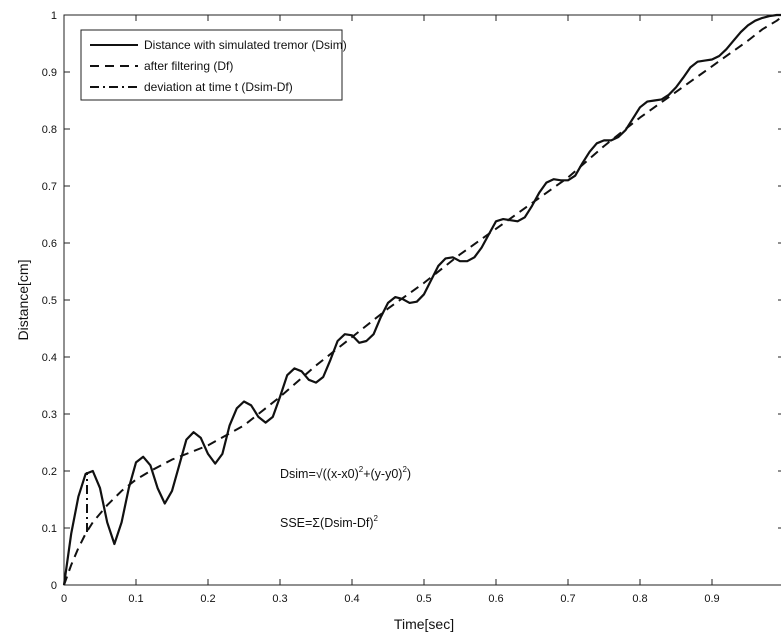 The height and width of the screenshot is (637, 781). Describe the element at coordinates (49, 187) in the screenshot. I see `y-tick-label: 0.7` at that location.